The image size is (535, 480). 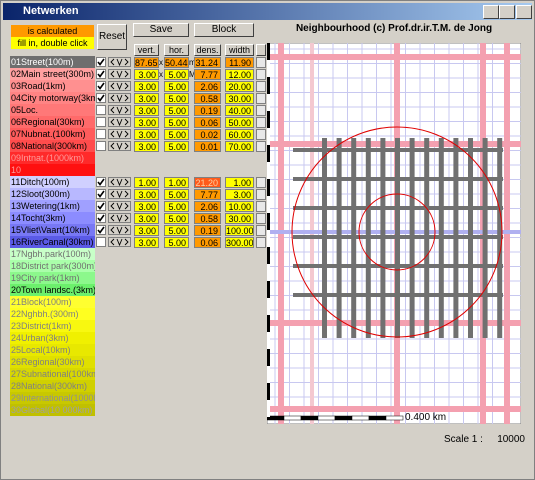 What do you see at coordinates (239, 62) in the screenshot?
I see `value-cell: 11.90` at bounding box center [239, 62].